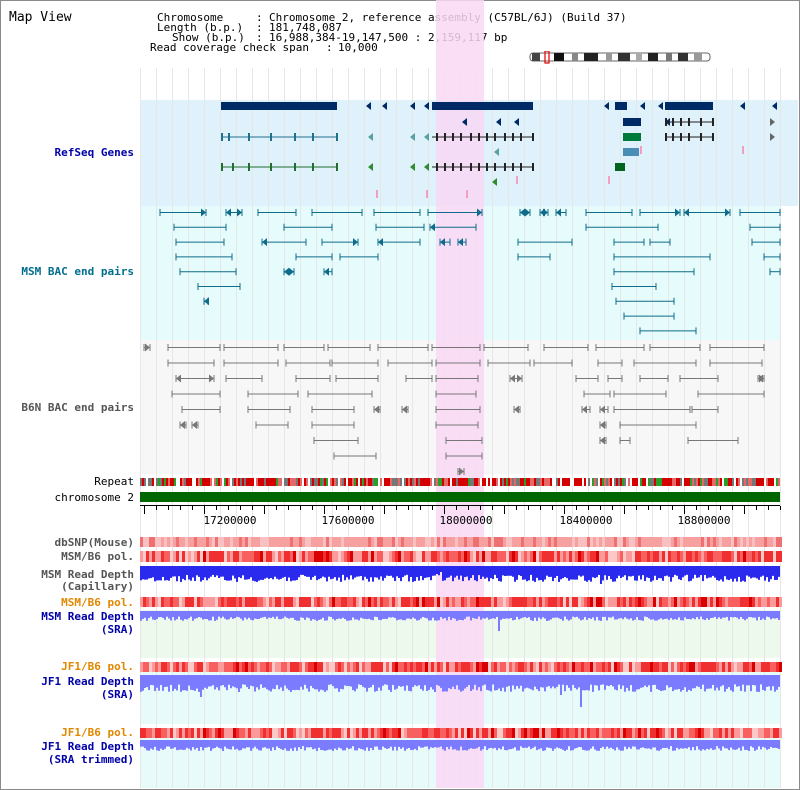 The image size is (800, 790). Describe the element at coordinates (114, 481) in the screenshot. I see `track-label-repeat: Repeat` at that location.